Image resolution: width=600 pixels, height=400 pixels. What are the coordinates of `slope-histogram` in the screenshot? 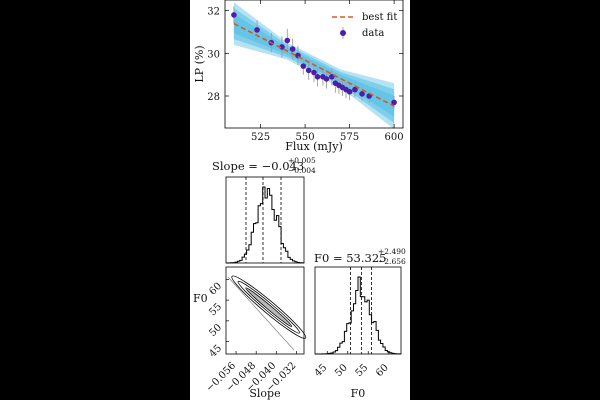 It's located at (265, 225).